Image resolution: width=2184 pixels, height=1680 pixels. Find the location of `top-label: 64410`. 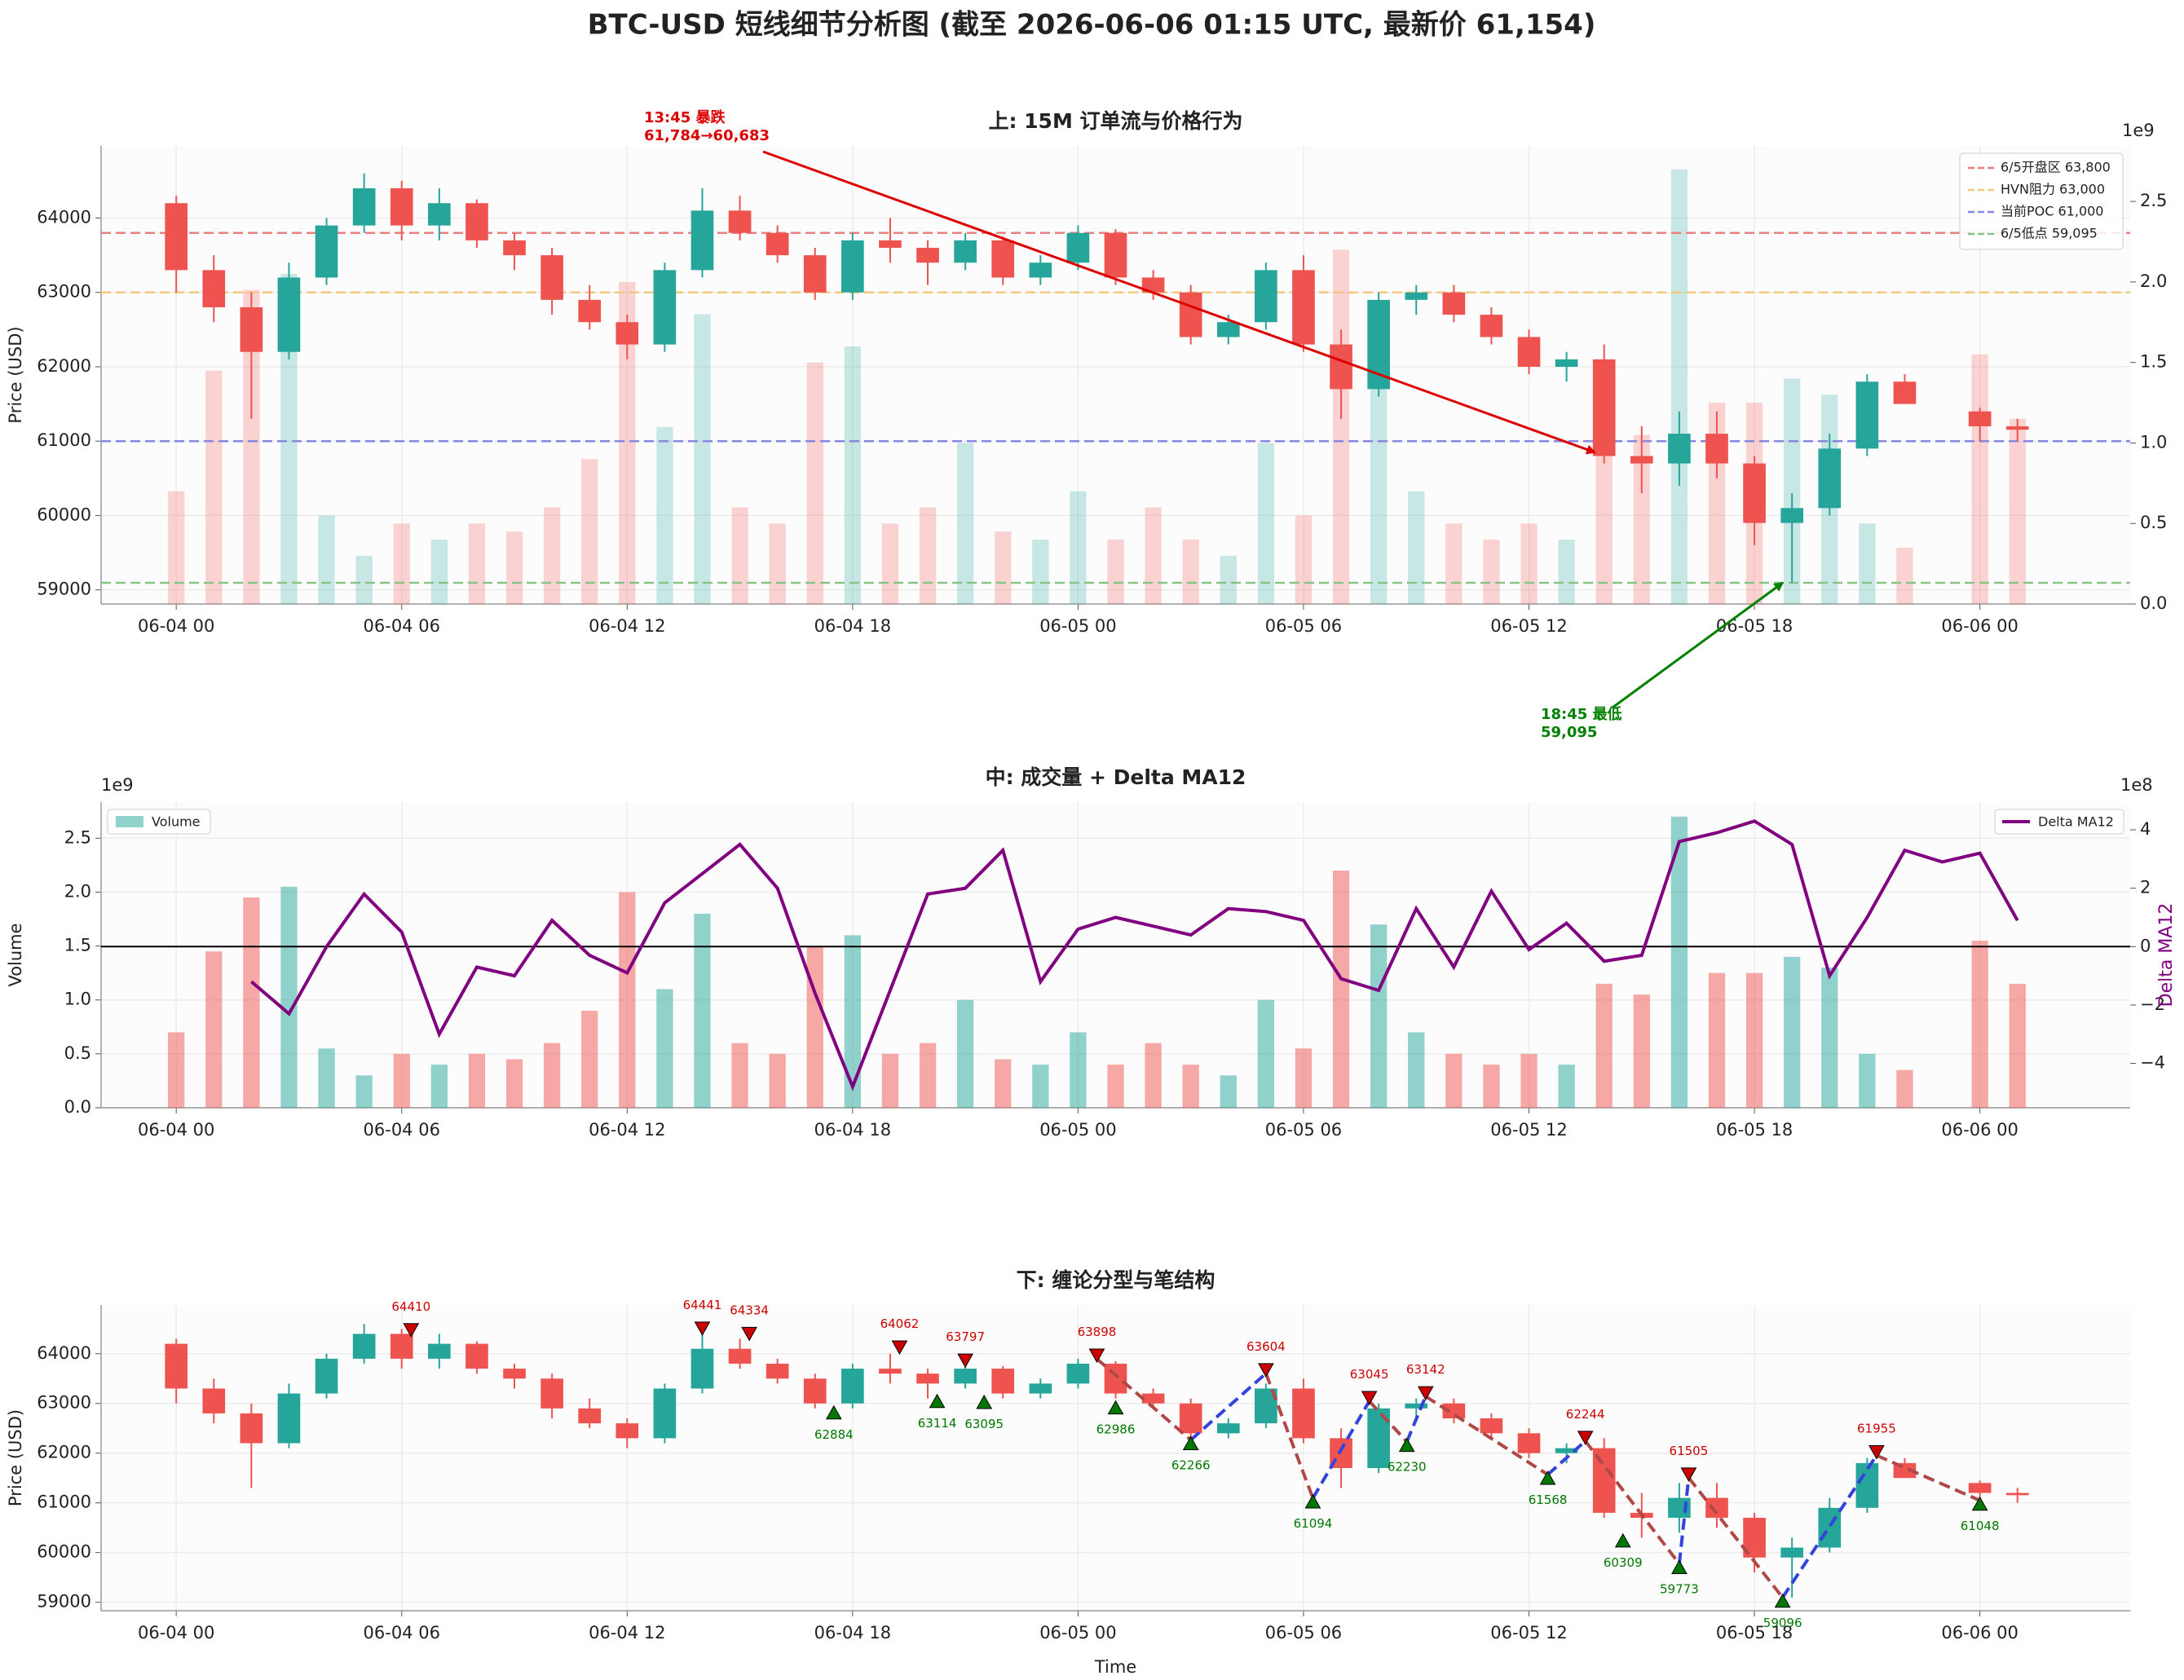

top-label: 64410 is located at coordinates (411, 1306).